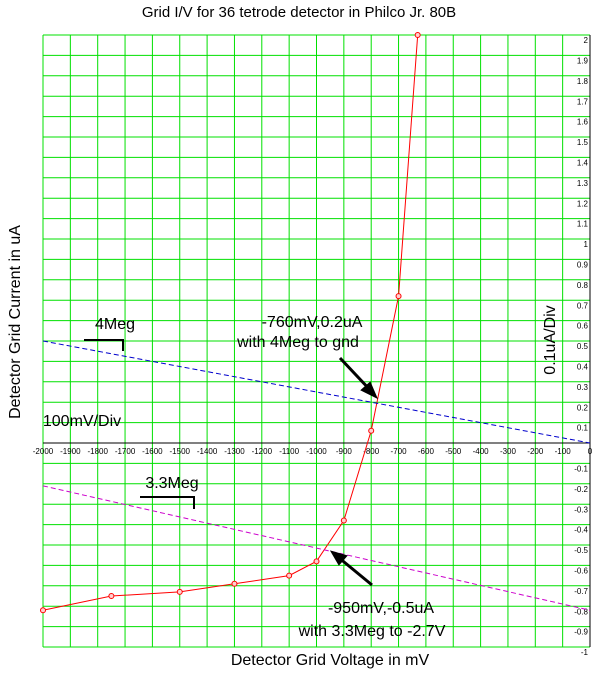 The width and height of the screenshot is (598, 679). I want to click on y-tick-label: 0.3, so click(583, 387).